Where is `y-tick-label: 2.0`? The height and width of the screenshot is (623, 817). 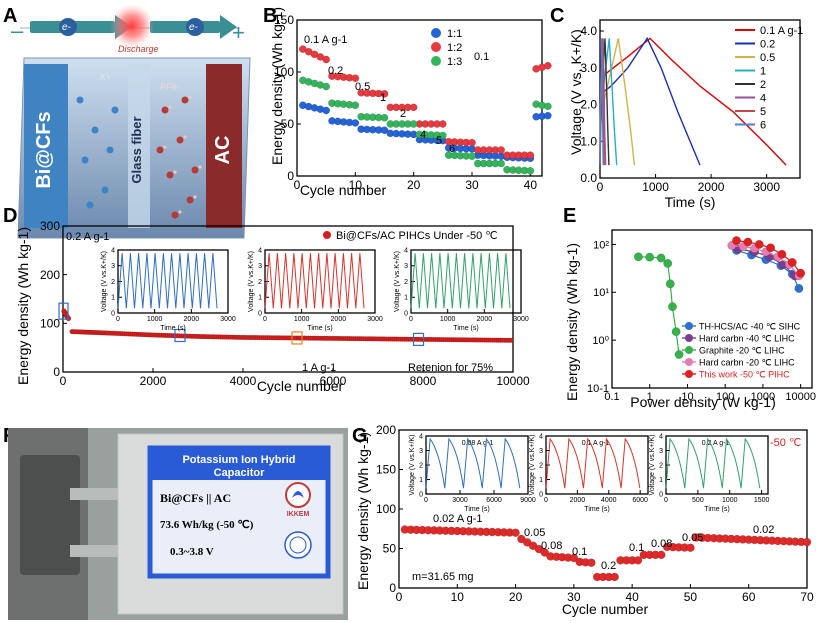 y-tick-label: 2.0 is located at coordinates (588, 105).